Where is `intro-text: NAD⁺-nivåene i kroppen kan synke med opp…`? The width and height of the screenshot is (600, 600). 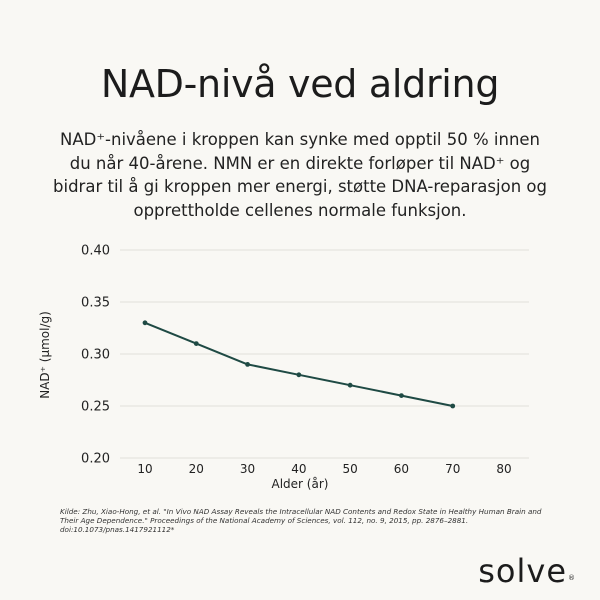 intro-text: NAD⁺-nivåene i kroppen kan synke med opp… is located at coordinates (300, 175).